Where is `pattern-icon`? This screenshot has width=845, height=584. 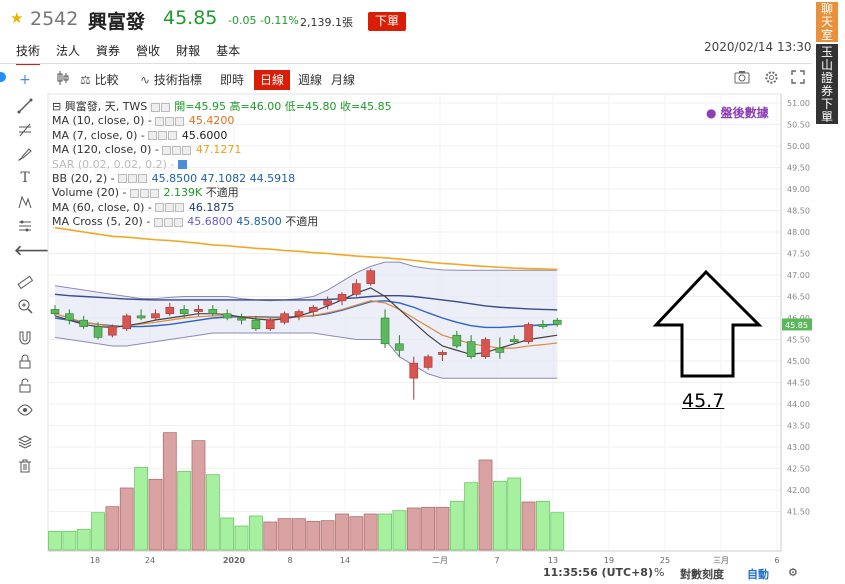
pattern-icon is located at coordinates (25, 203).